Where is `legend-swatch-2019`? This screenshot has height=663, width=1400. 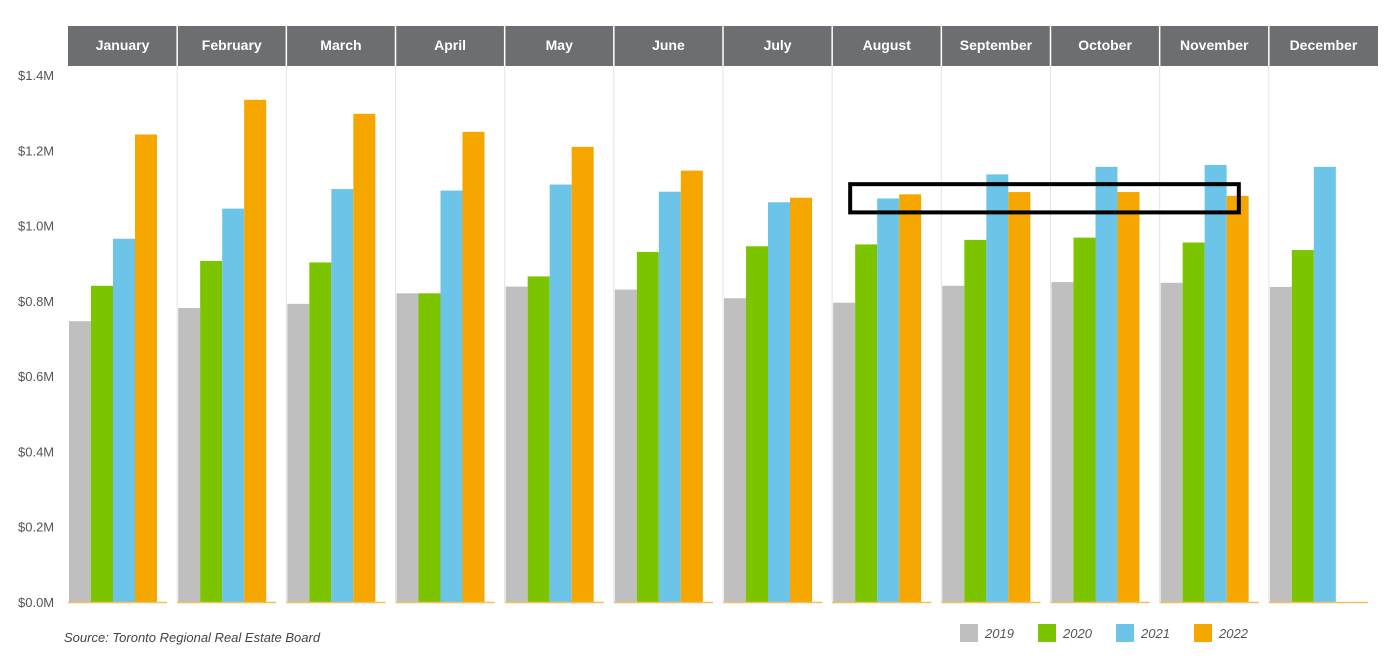
legend-swatch-2019 is located at coordinates (969, 633).